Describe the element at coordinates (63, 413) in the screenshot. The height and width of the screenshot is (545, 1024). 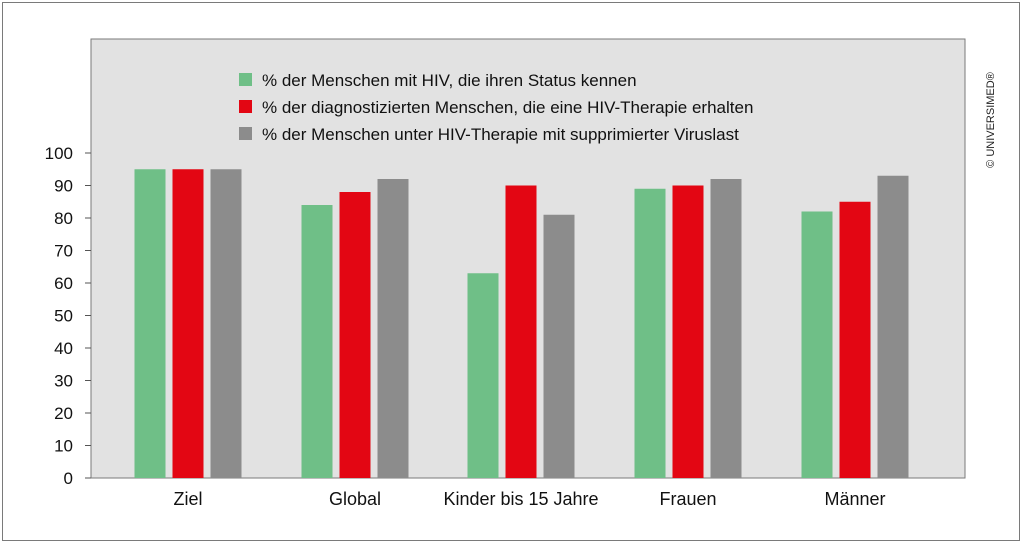
I see `y-tick-label-20: 20` at that location.